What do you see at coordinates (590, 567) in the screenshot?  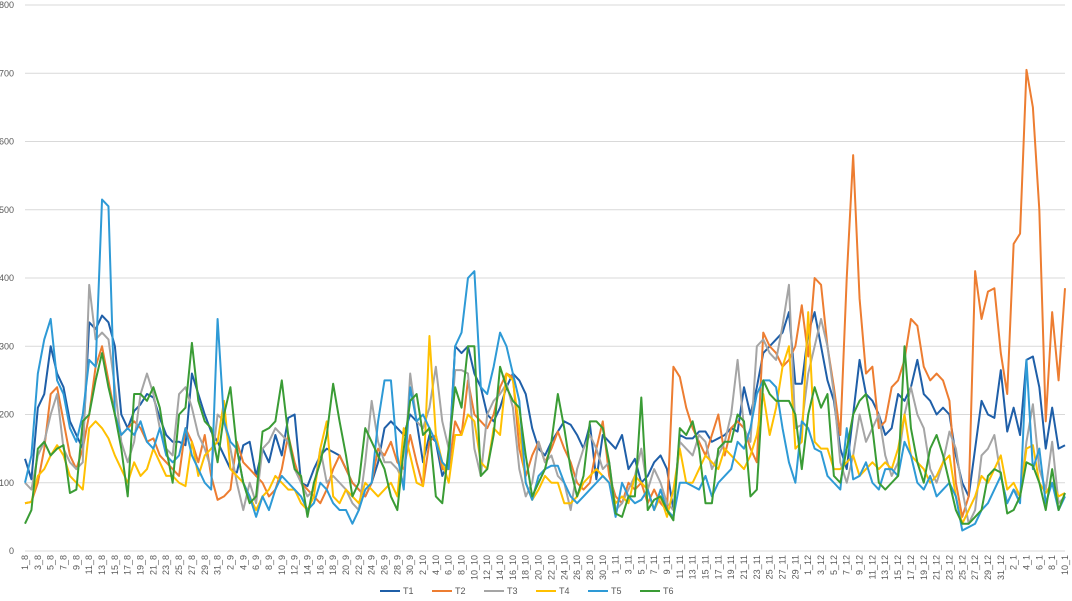 I see `x-tick-label: 28_10` at bounding box center [590, 567].